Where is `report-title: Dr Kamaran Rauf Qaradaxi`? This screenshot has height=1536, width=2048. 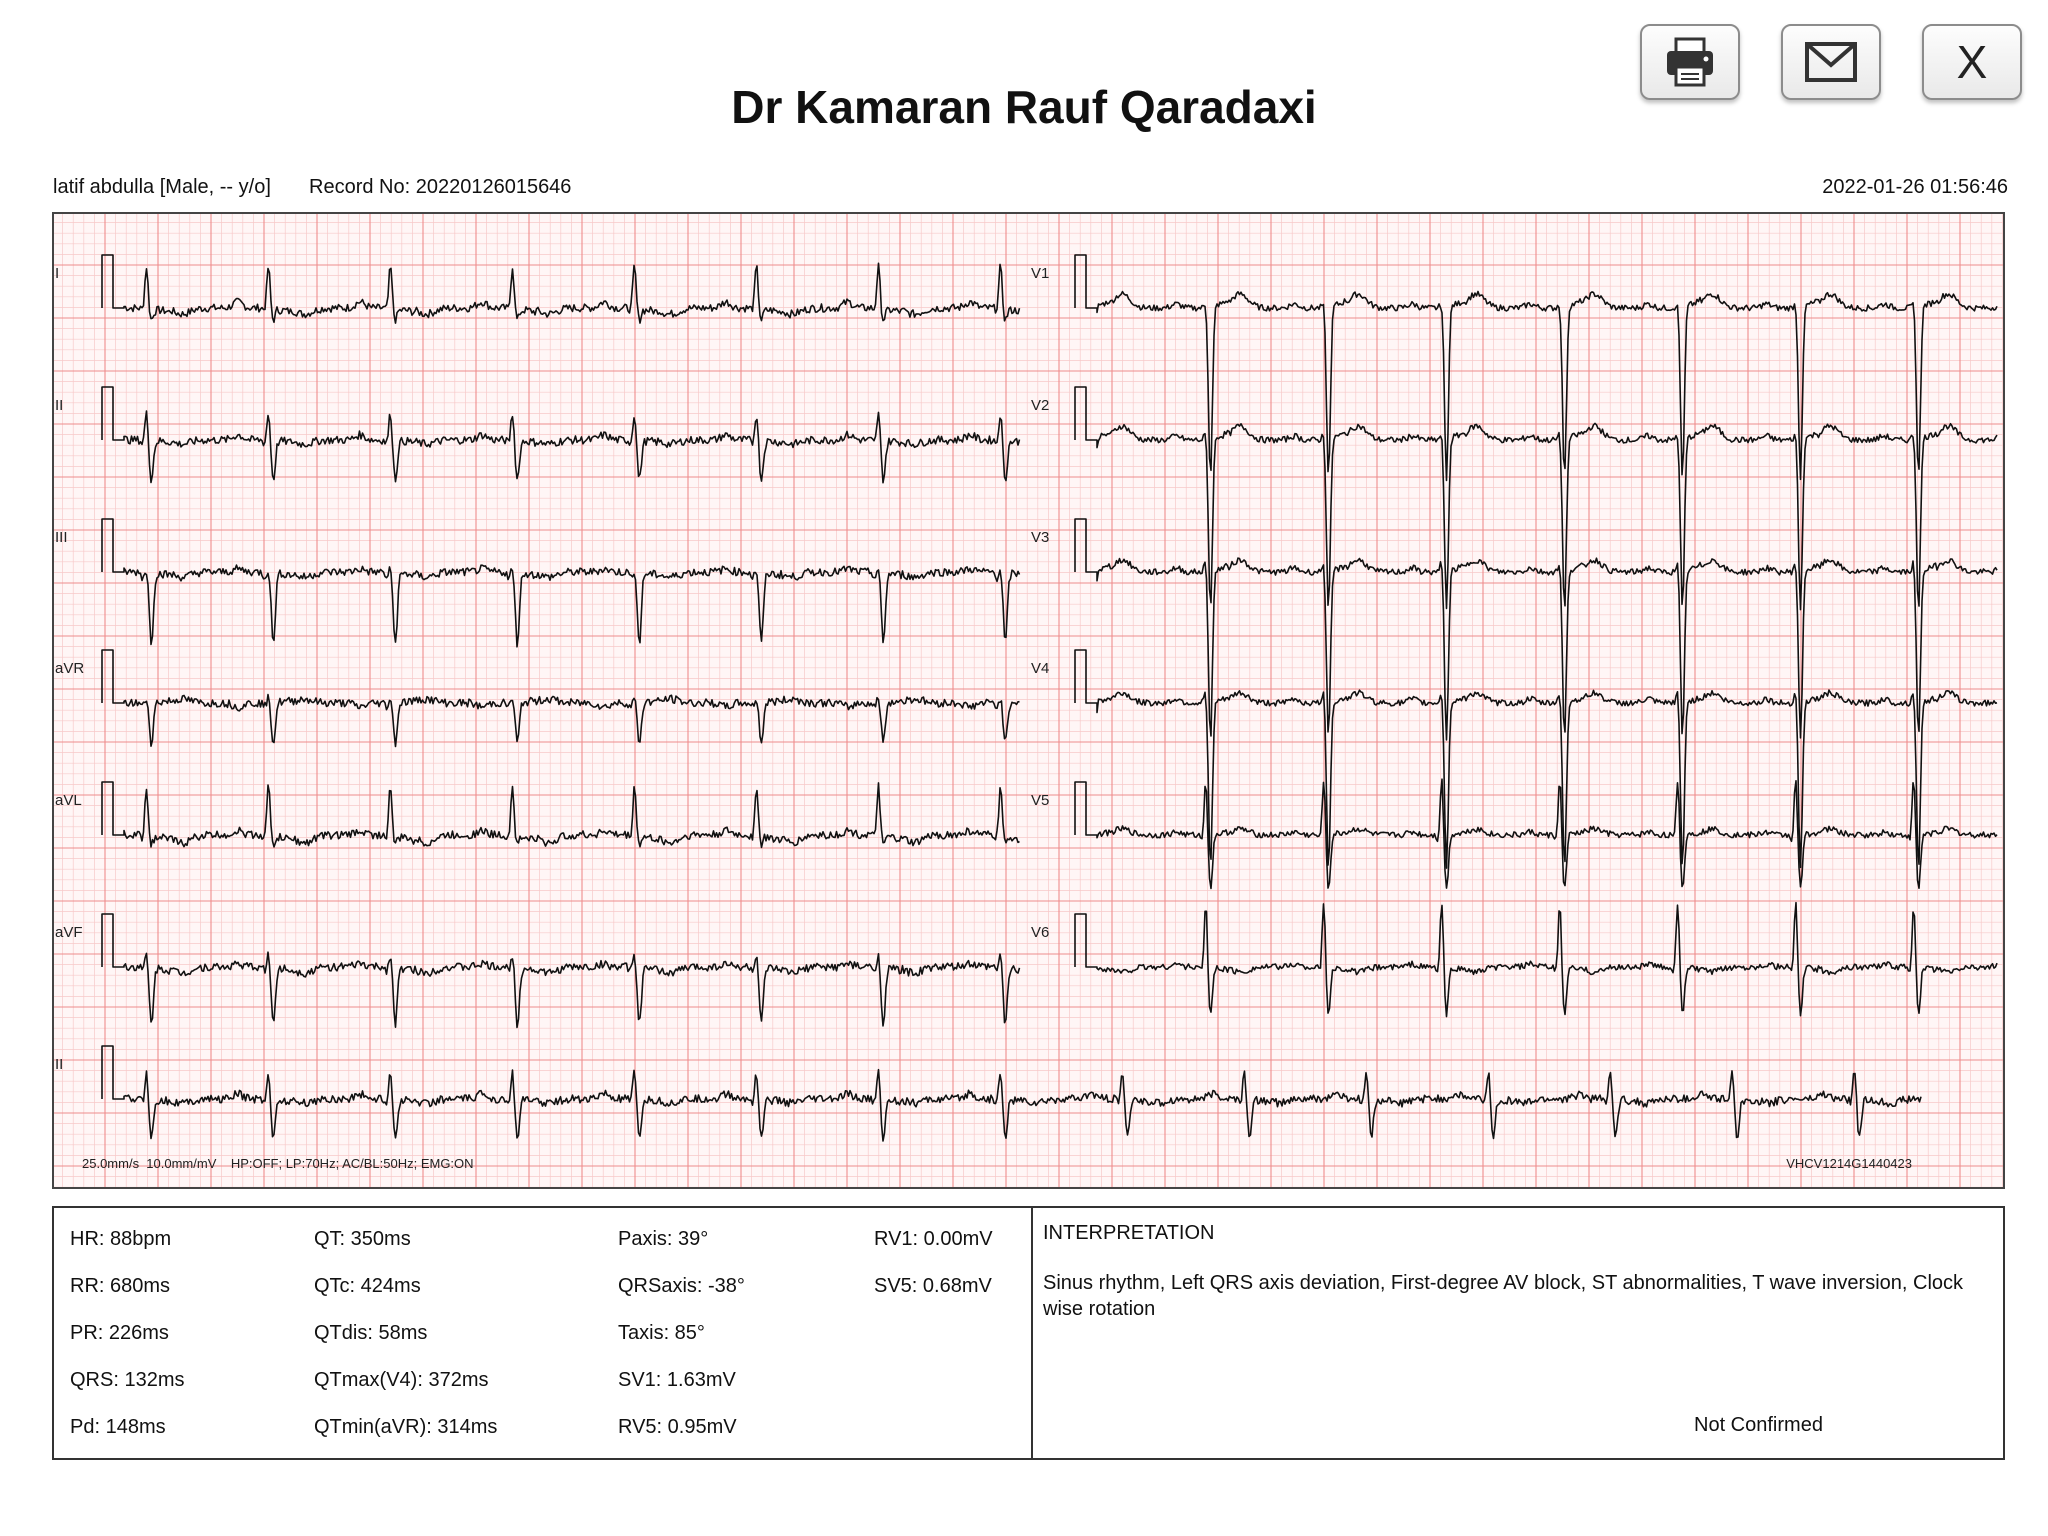
report-title: Dr Kamaran Rauf Qaradaxi is located at coordinates (1024, 107).